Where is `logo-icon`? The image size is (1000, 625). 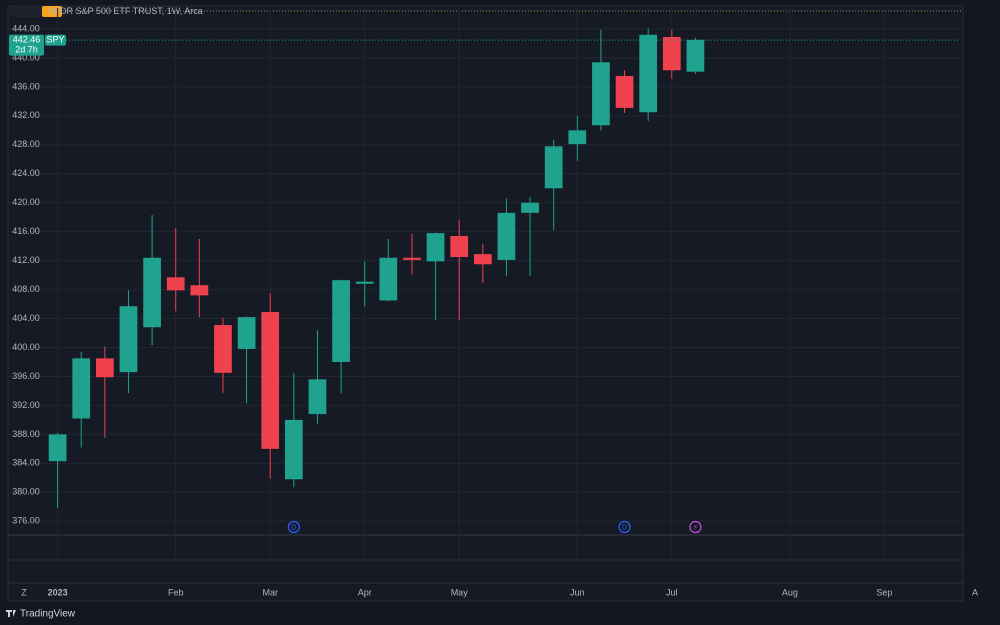 logo-icon is located at coordinates (11, 613).